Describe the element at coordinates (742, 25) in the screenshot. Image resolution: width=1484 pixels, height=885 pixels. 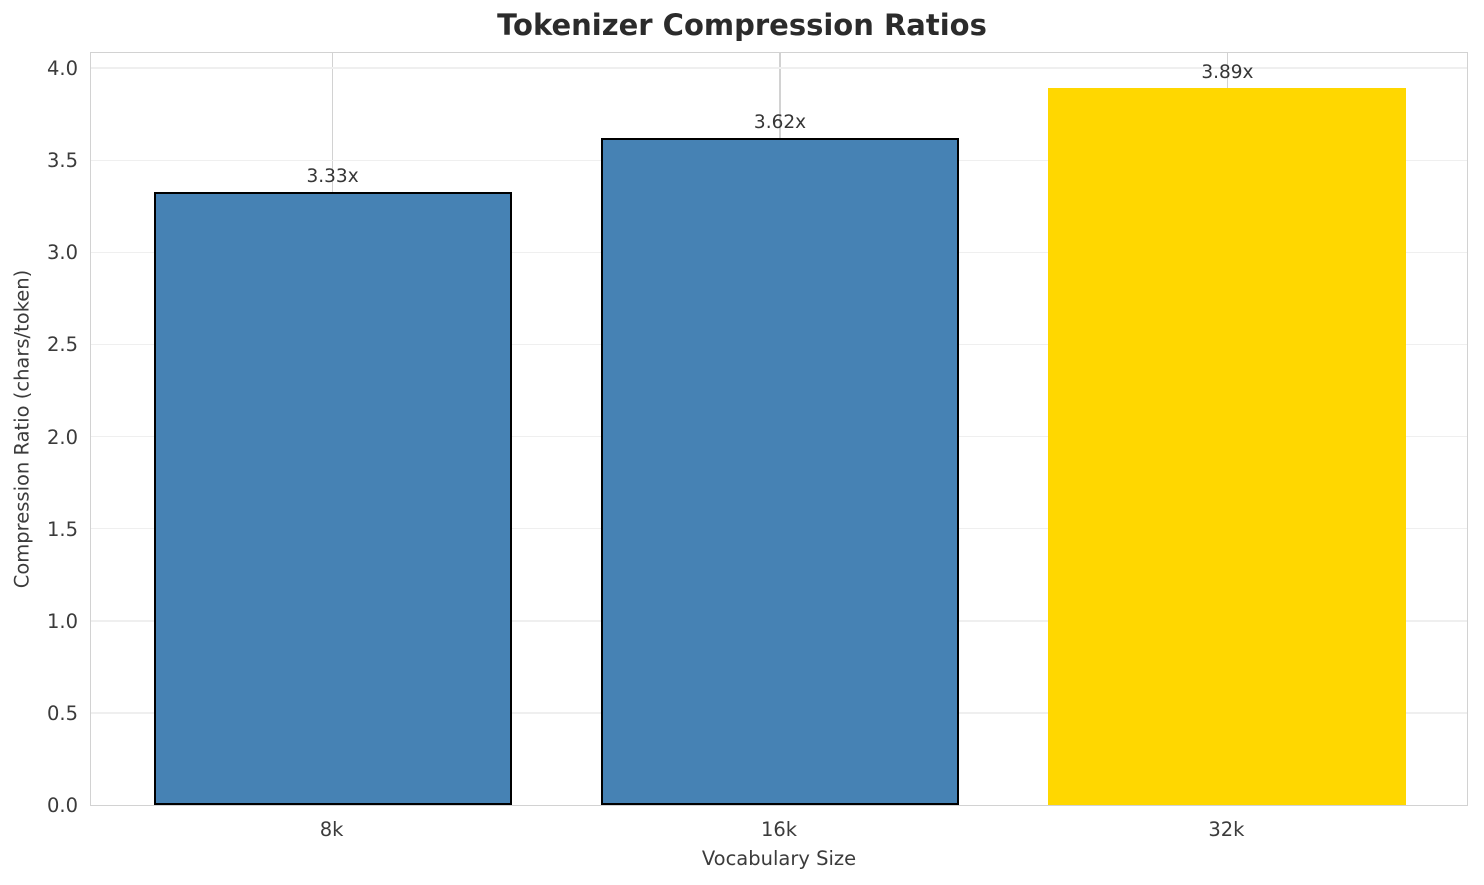
I see `chart-title: Tokenizer Compression Ratios` at that location.